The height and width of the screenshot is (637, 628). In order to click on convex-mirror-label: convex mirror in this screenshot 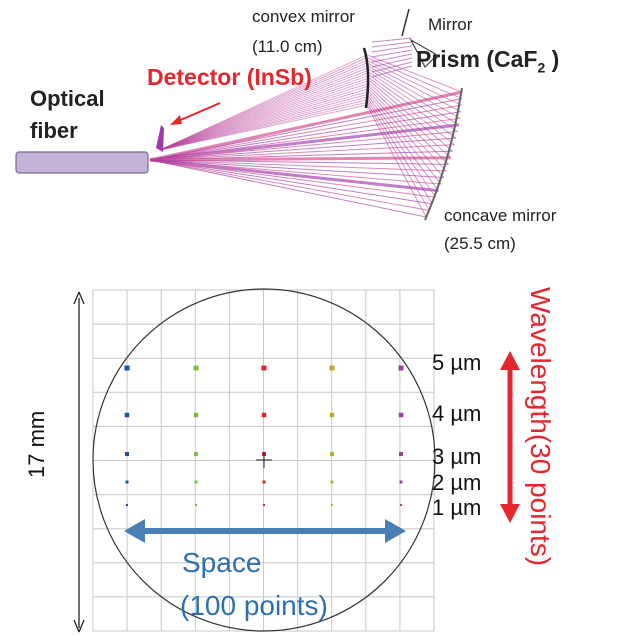, I will do `click(303, 16)`.